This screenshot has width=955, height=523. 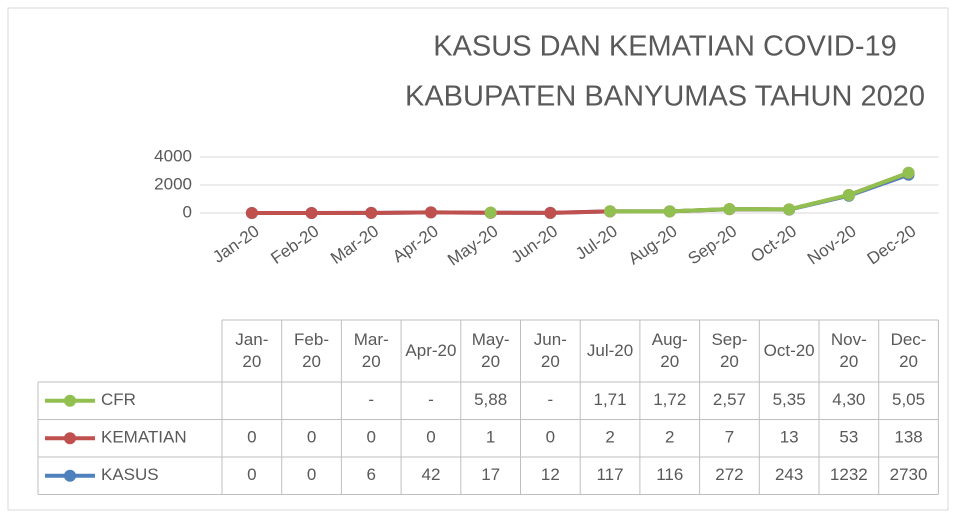 What do you see at coordinates (669, 399) in the screenshot?
I see `table-cell: 1,72` at bounding box center [669, 399].